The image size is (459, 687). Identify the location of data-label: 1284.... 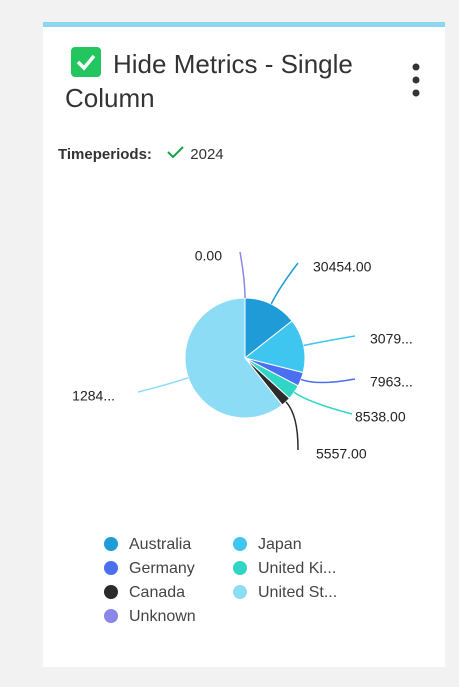
(93, 396).